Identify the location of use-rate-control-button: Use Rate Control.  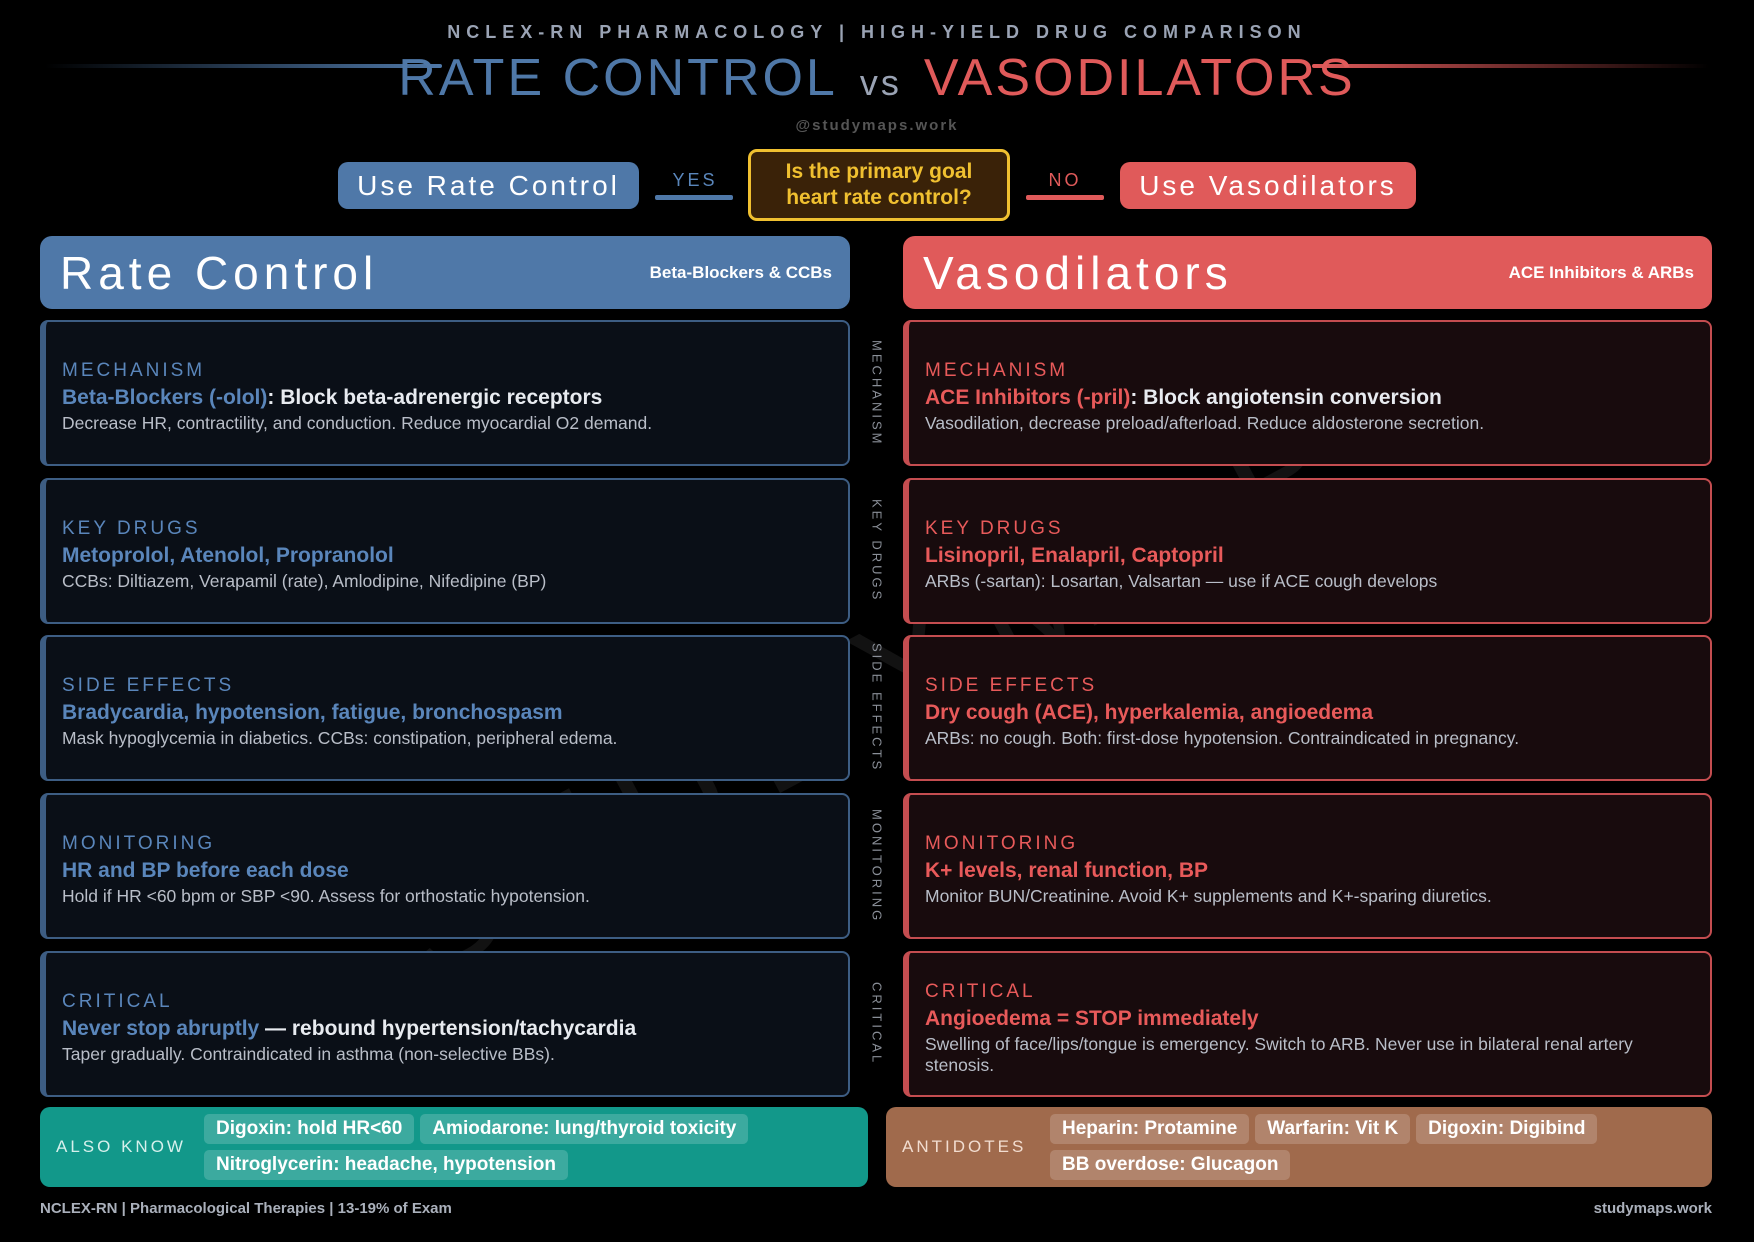
(488, 185).